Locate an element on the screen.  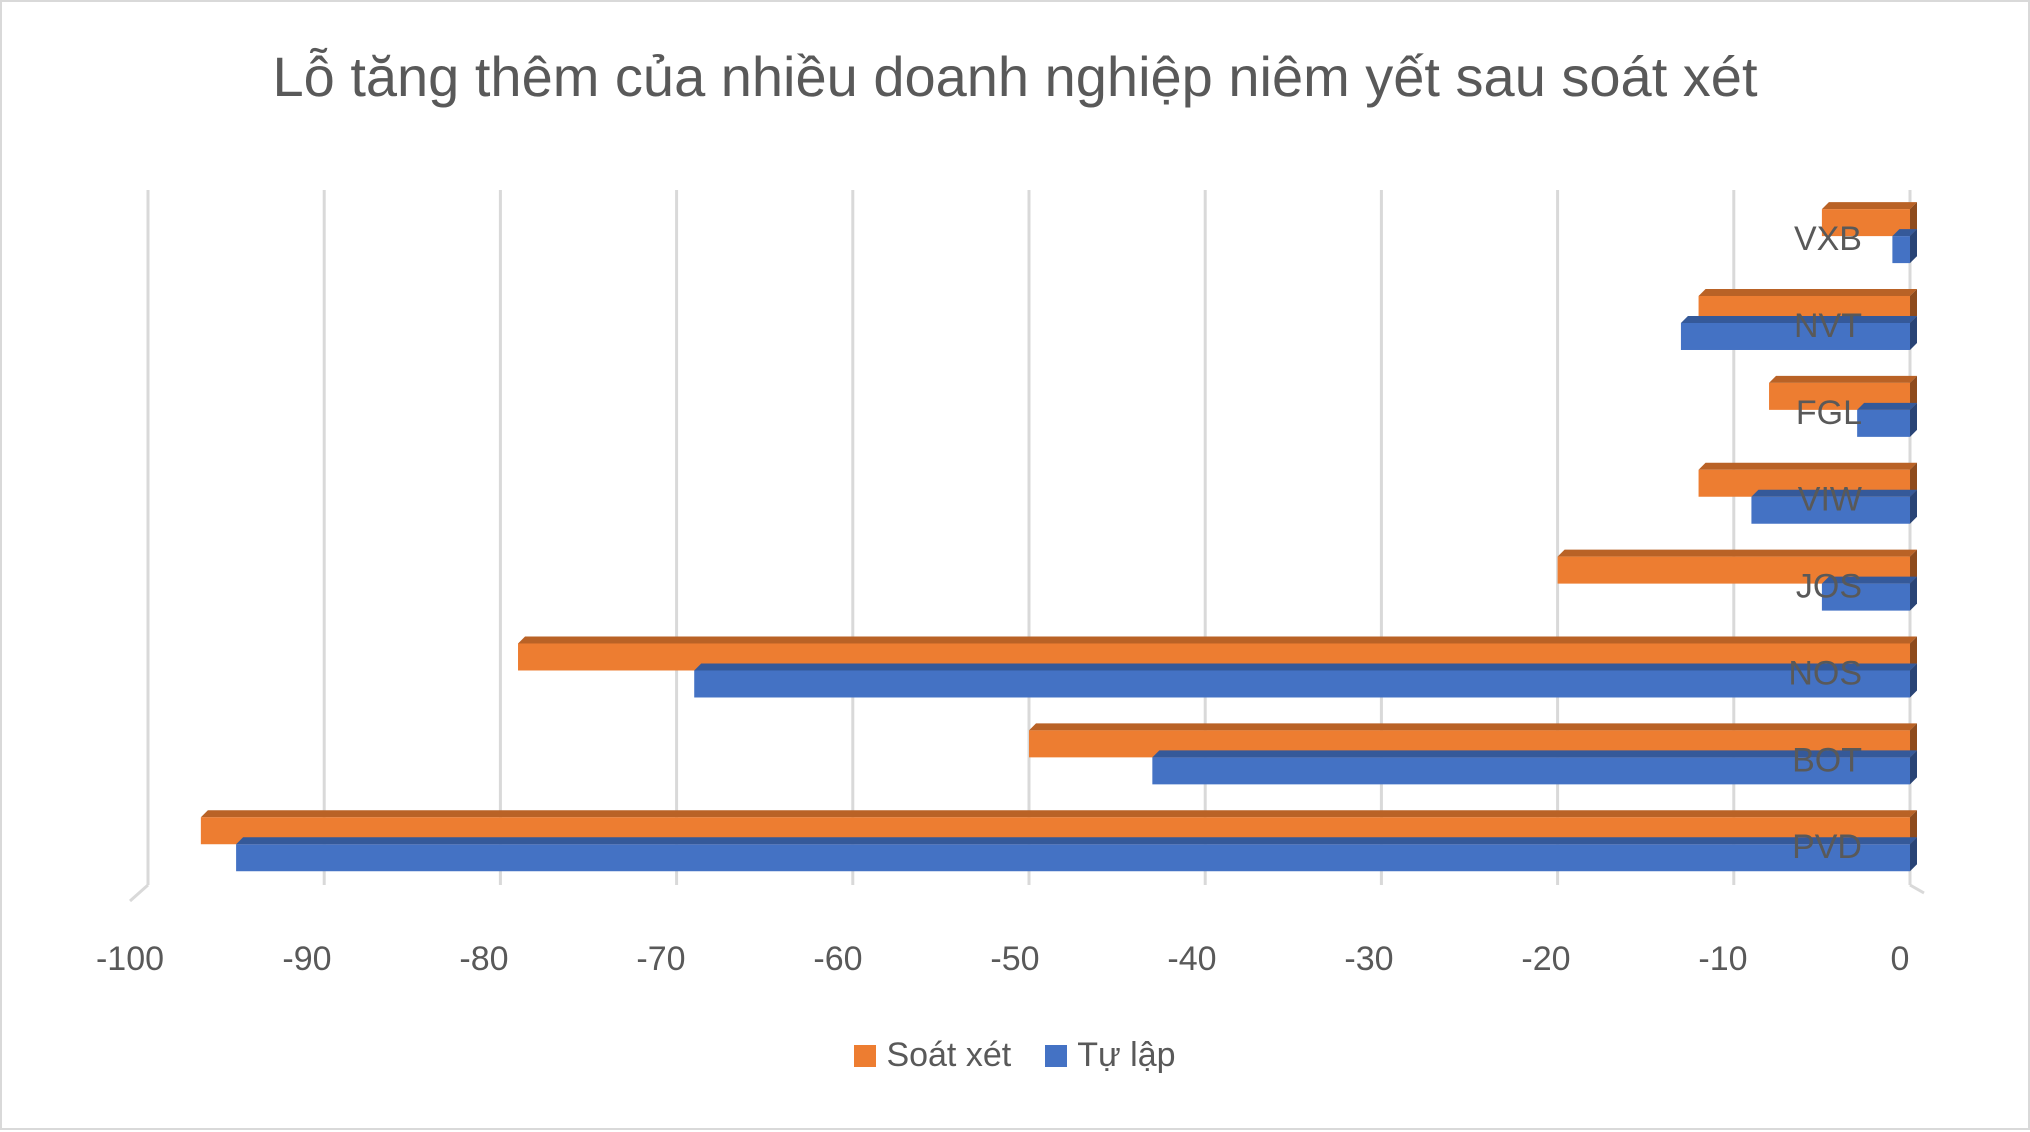
bar-viw-tu-lap is located at coordinates (1834, 506).